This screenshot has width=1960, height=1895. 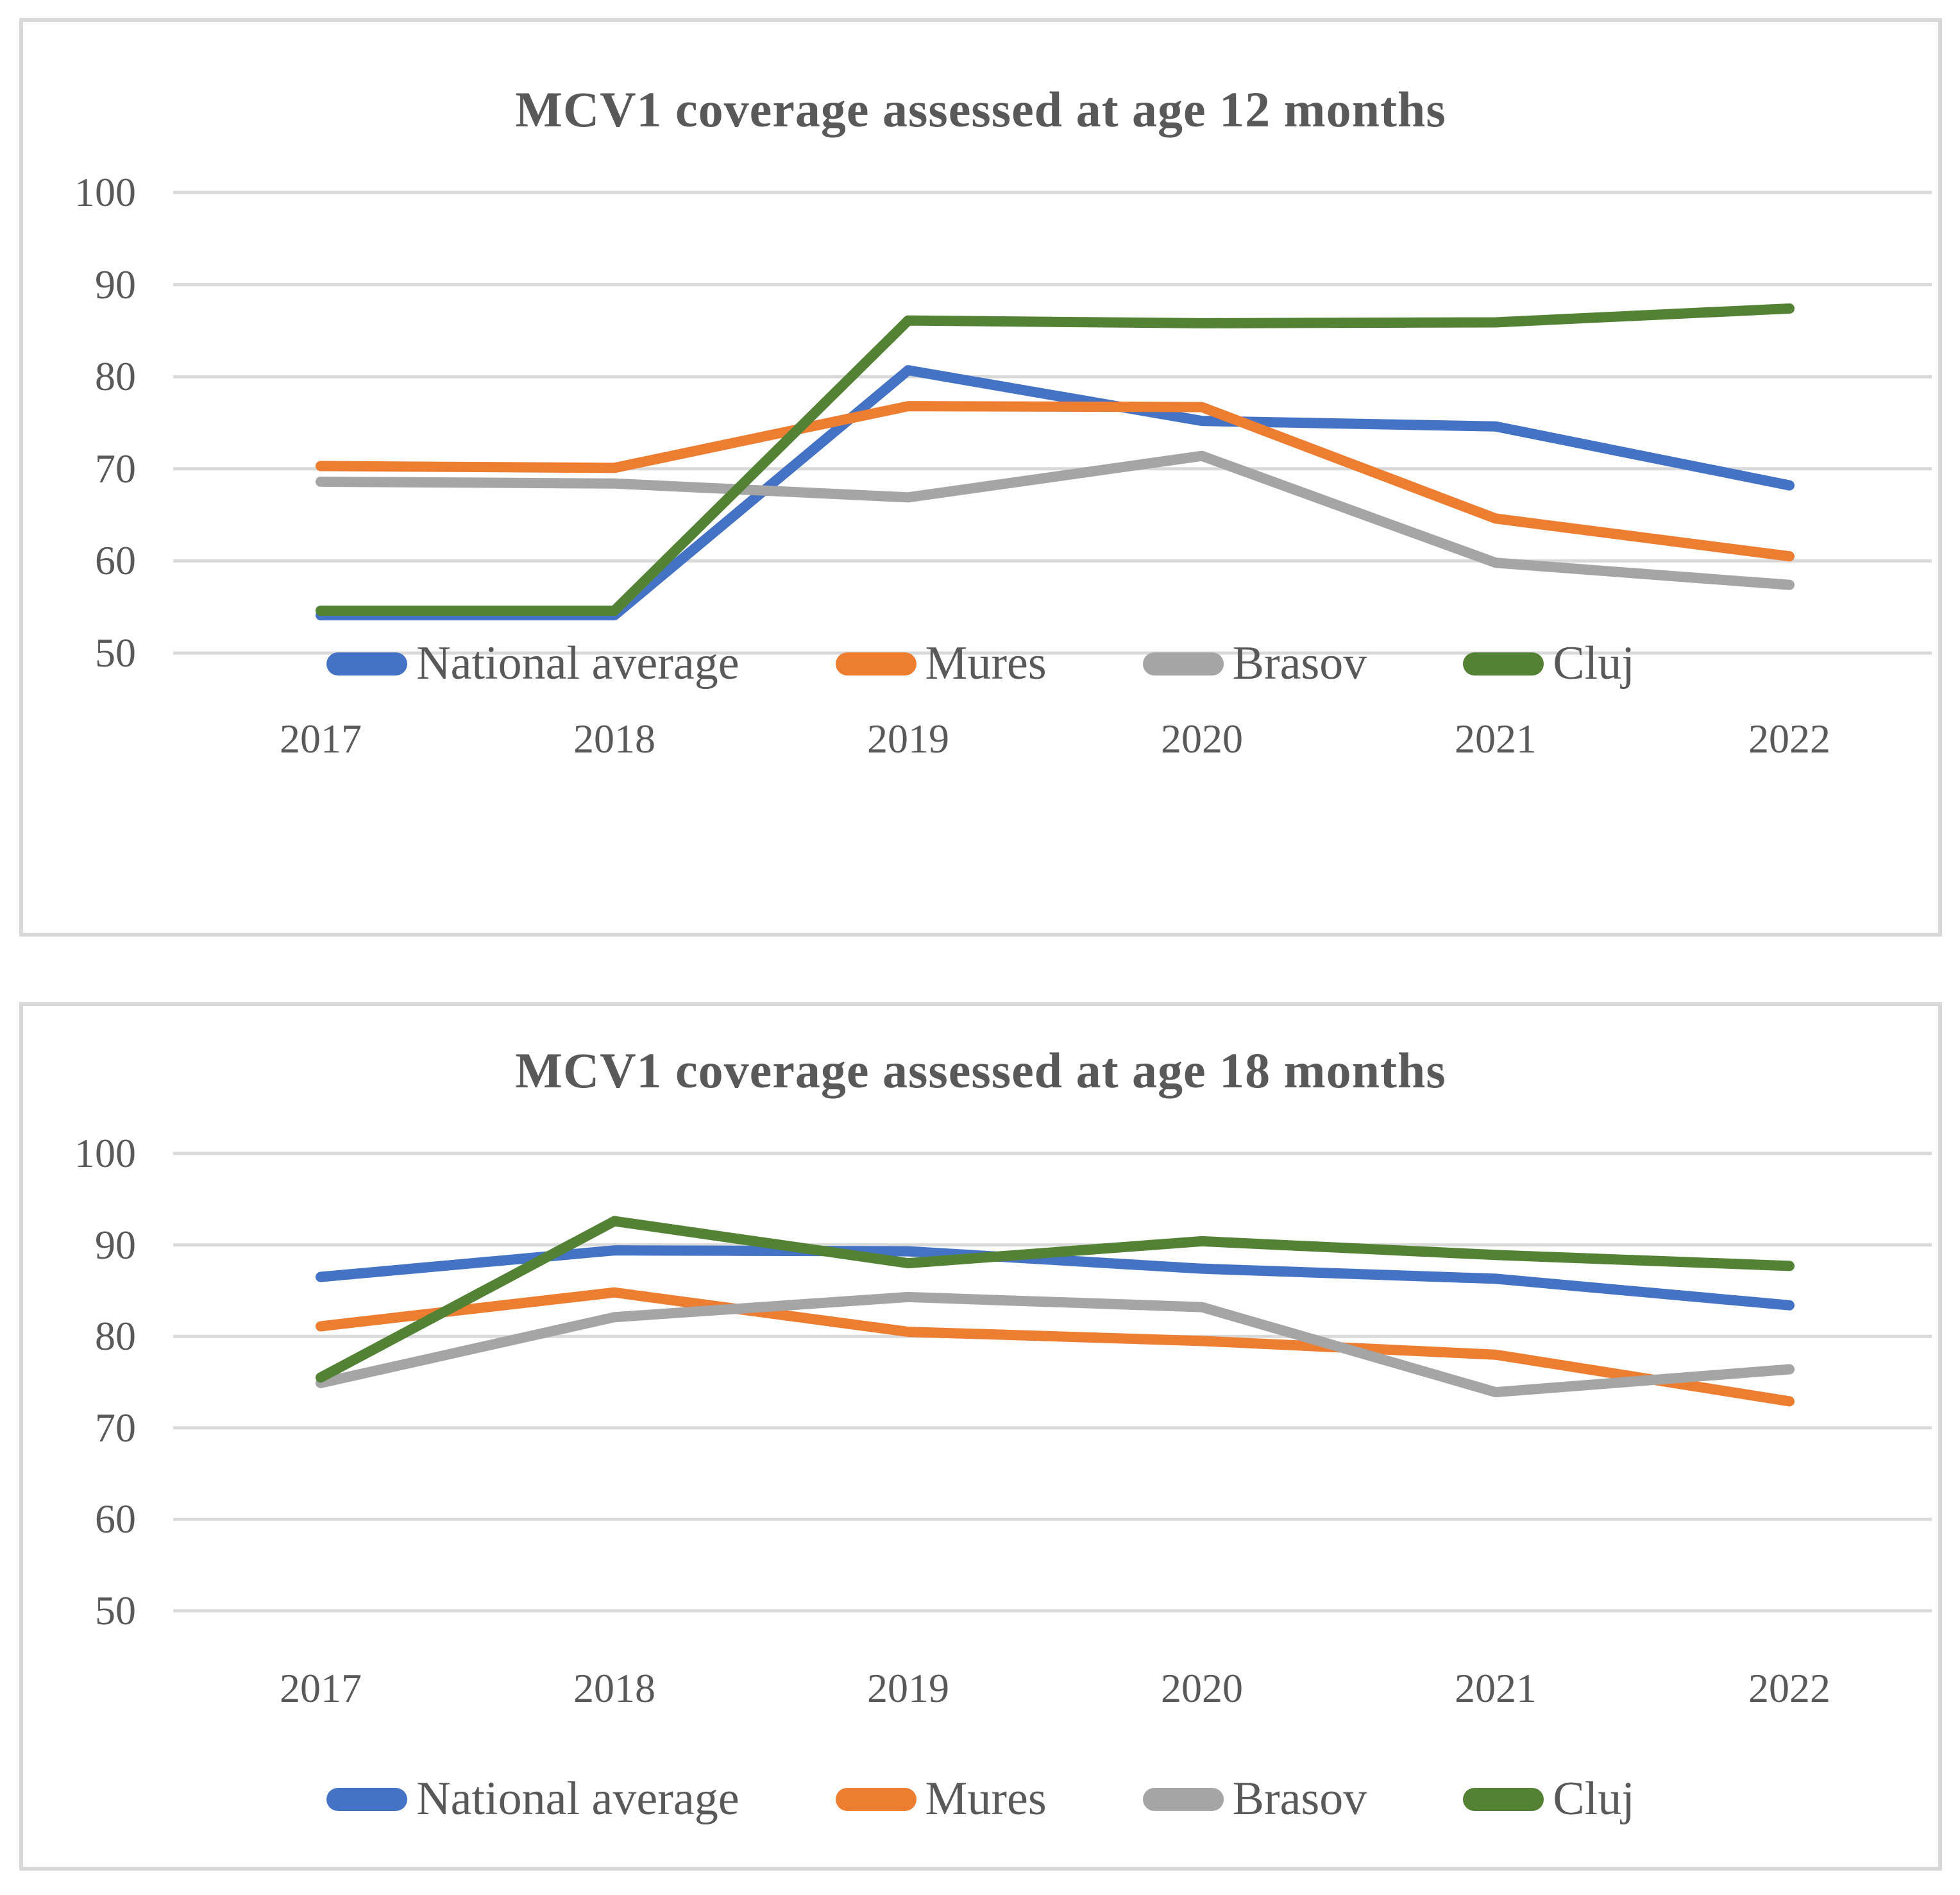 What do you see at coordinates (980, 109) in the screenshot?
I see `chart-title: MCV1 coverage assessed at age 12 months` at bounding box center [980, 109].